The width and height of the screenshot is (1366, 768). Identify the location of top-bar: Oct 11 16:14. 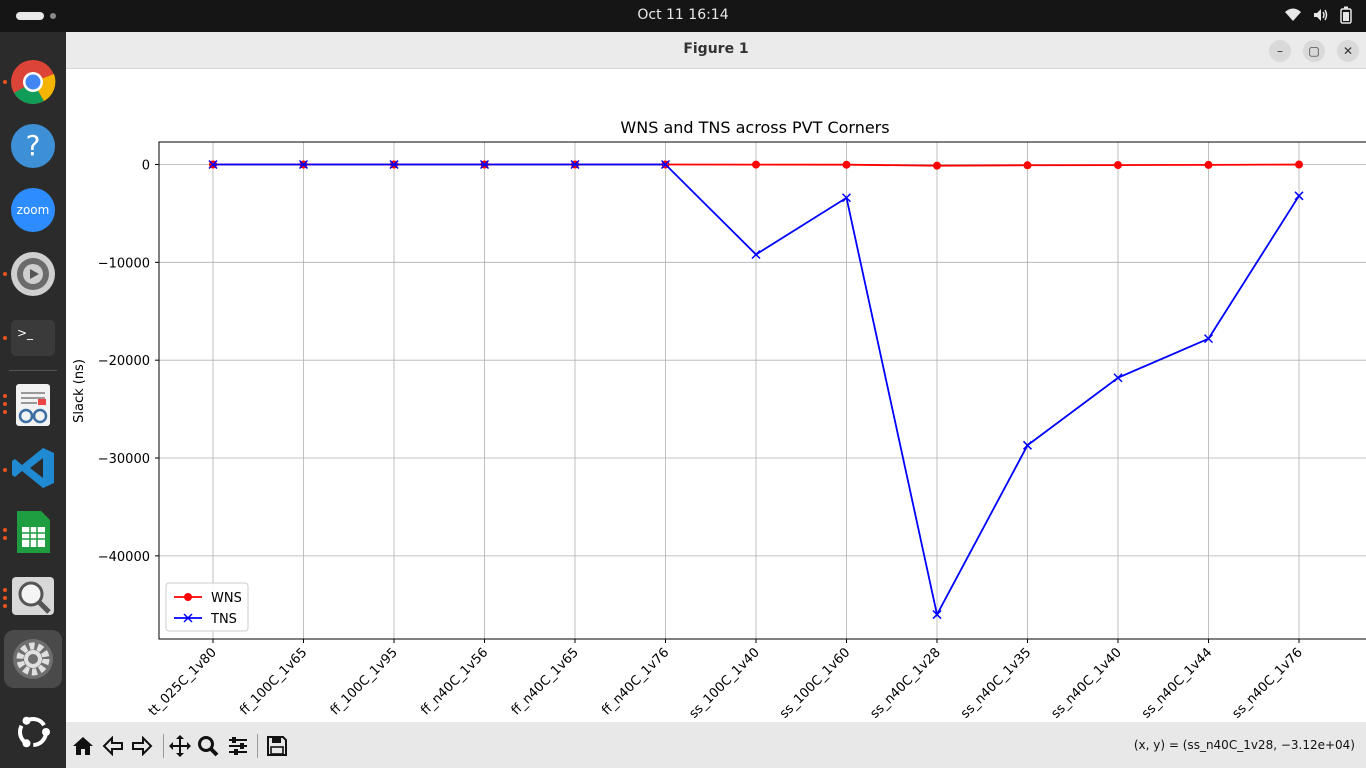
(683, 16).